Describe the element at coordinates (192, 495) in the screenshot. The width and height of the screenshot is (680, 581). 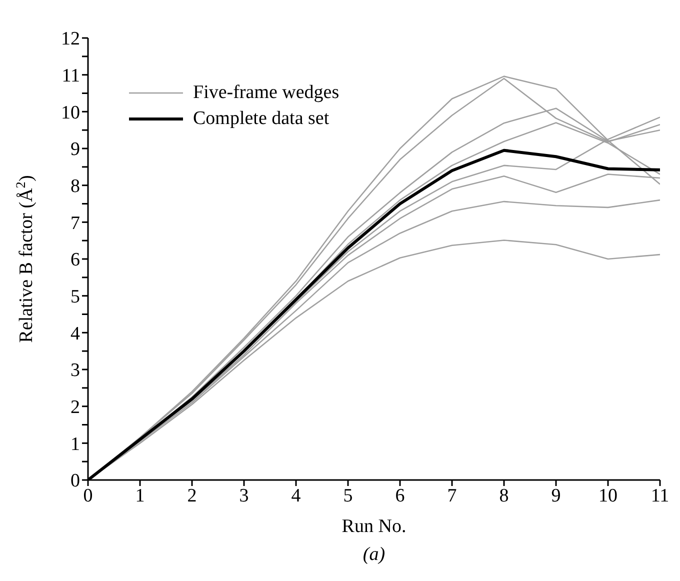
I see `x-tick-label: 2` at that location.